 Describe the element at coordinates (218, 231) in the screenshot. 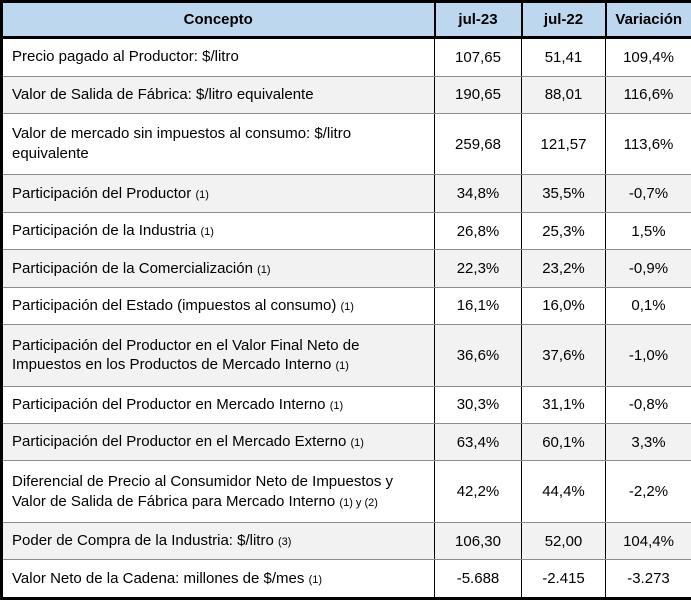

I see `concepto-cell: Participación de la Industria (1)` at that location.